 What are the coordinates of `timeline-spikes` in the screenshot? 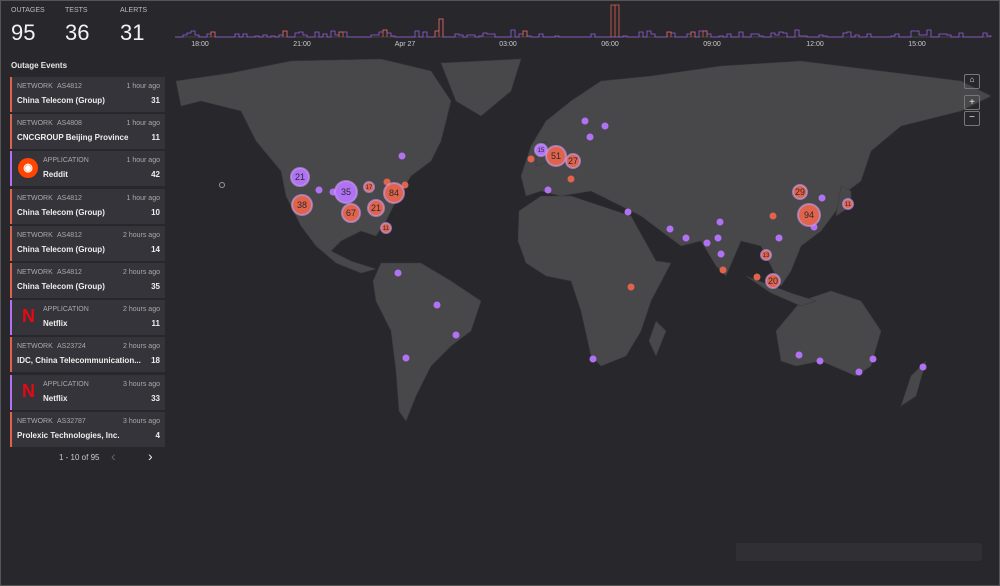 It's located at (459, 20).